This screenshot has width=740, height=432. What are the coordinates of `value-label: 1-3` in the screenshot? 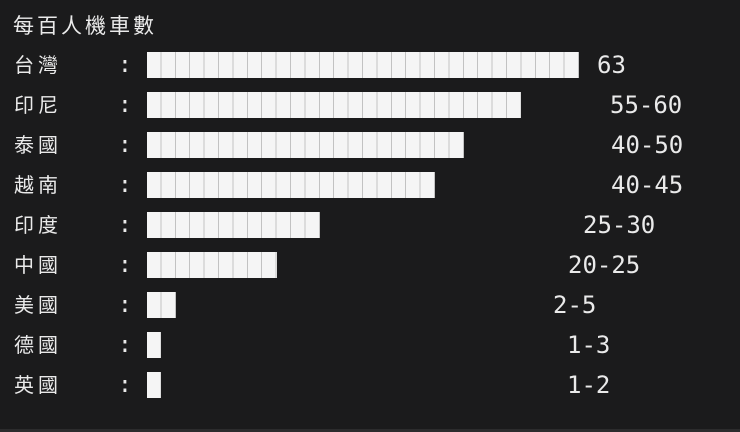 It's located at (589, 345).